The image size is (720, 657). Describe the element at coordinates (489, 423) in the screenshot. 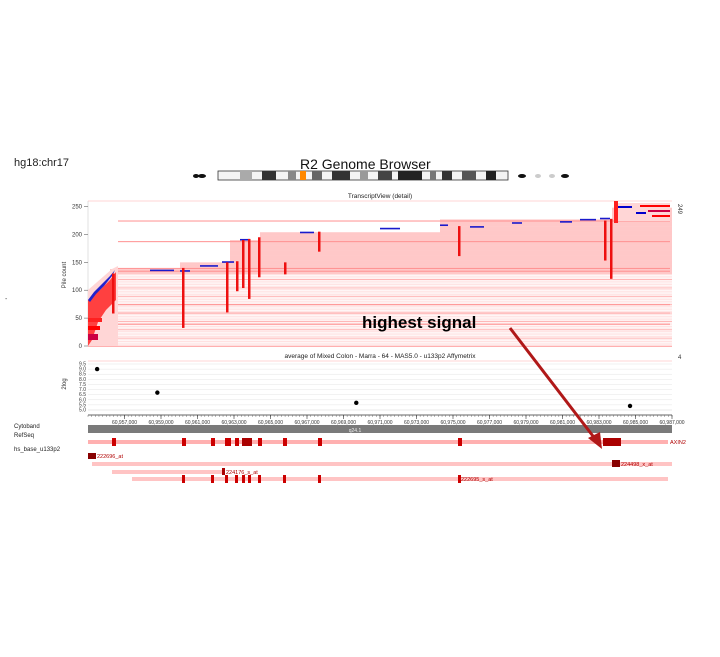

I see `x-tick-label: 60,977,000` at that location.